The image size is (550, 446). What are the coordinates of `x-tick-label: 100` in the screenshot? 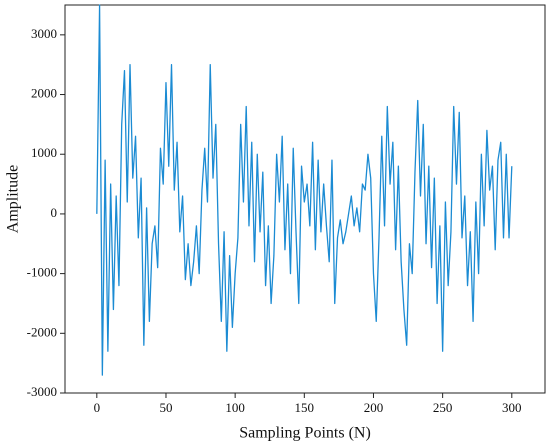 It's located at (235, 407).